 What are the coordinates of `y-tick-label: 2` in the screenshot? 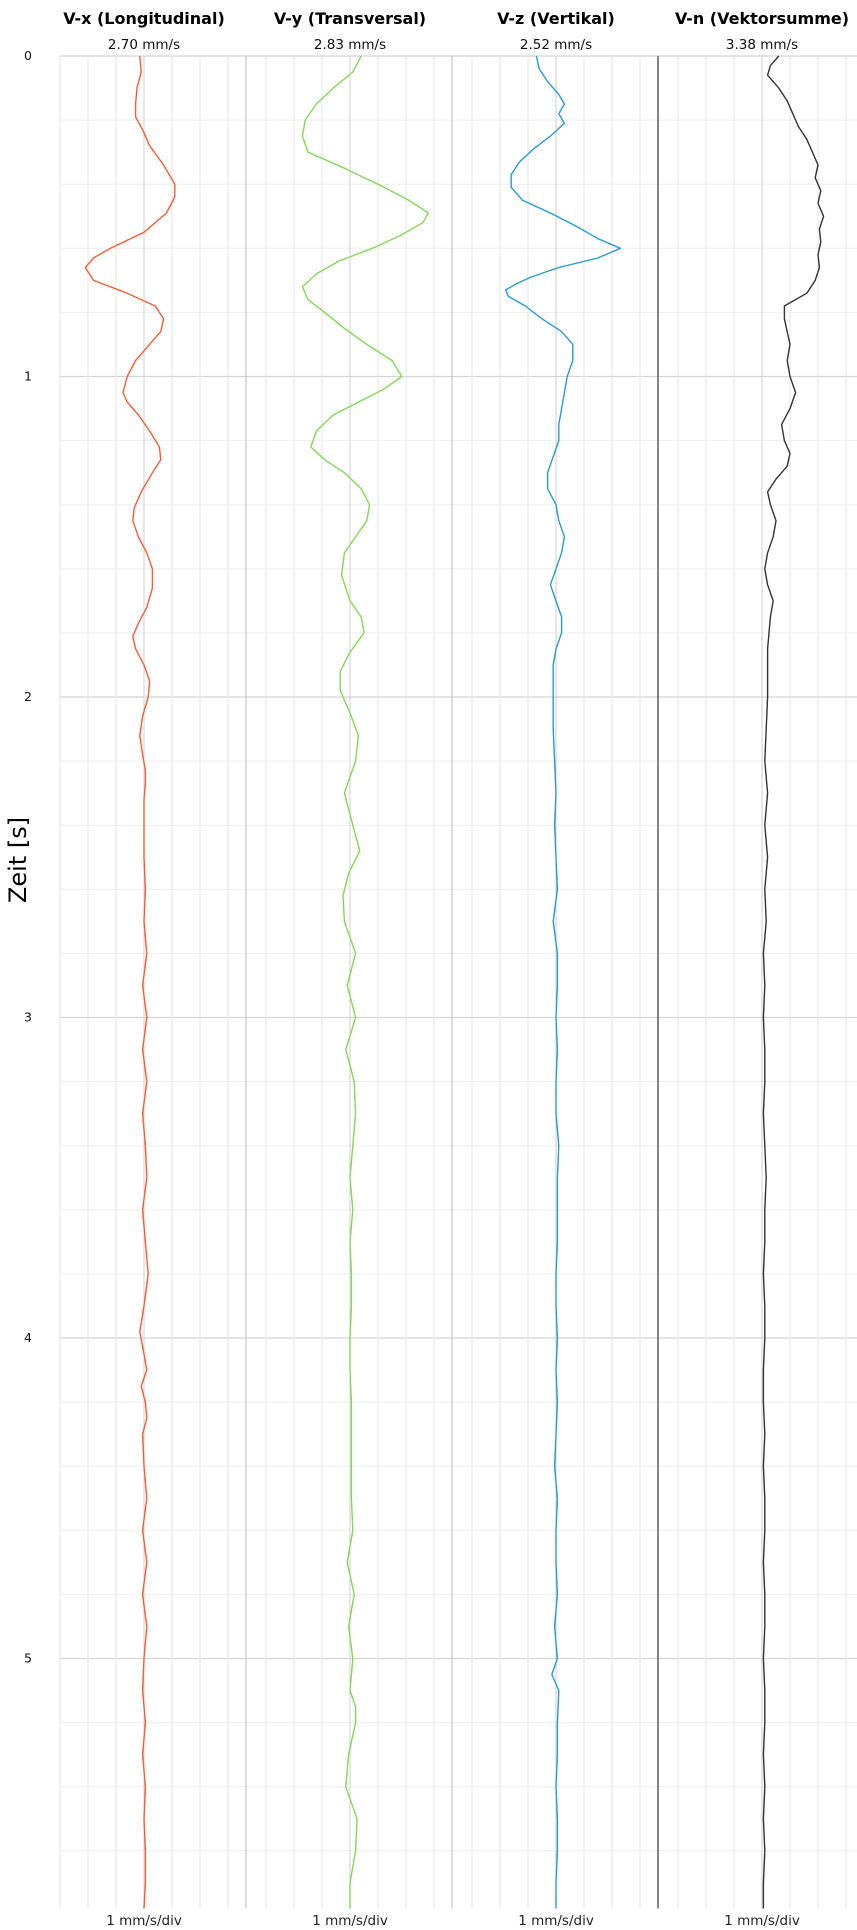 It's located at (28, 696).